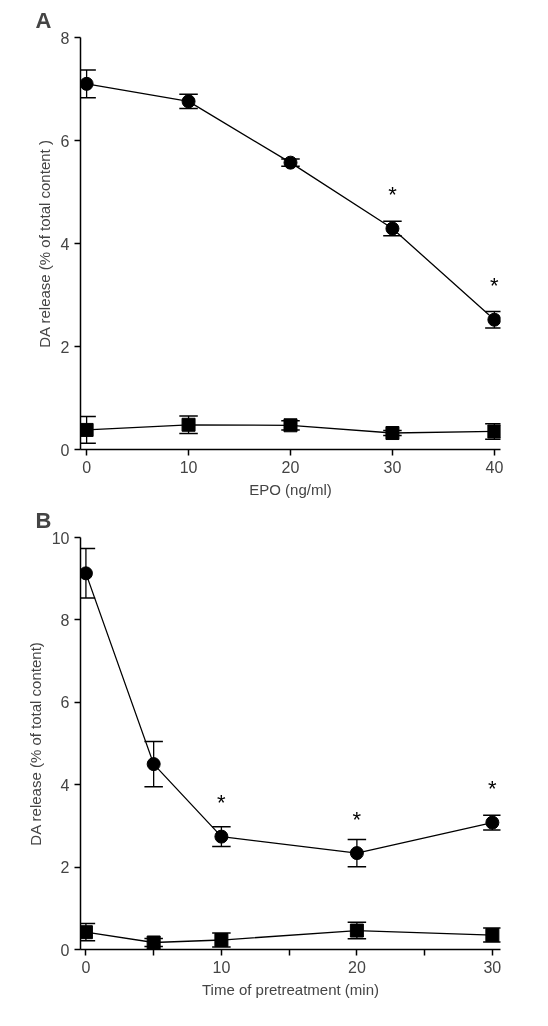 Image resolution: width=548 pixels, height=1026 pixels. What do you see at coordinates (291, 989) in the screenshot?
I see `x-axis-title: Time of pretreatment (min)` at bounding box center [291, 989].